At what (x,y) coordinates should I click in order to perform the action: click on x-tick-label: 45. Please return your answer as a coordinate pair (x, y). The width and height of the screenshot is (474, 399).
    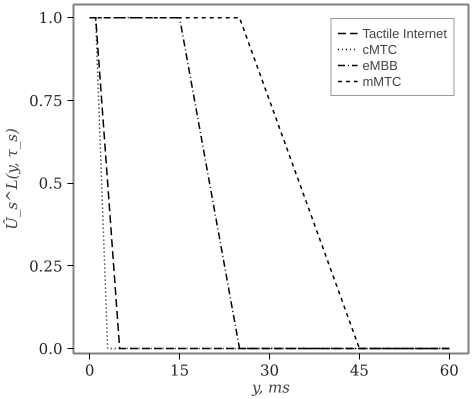
    Looking at the image, I should click on (359, 371).